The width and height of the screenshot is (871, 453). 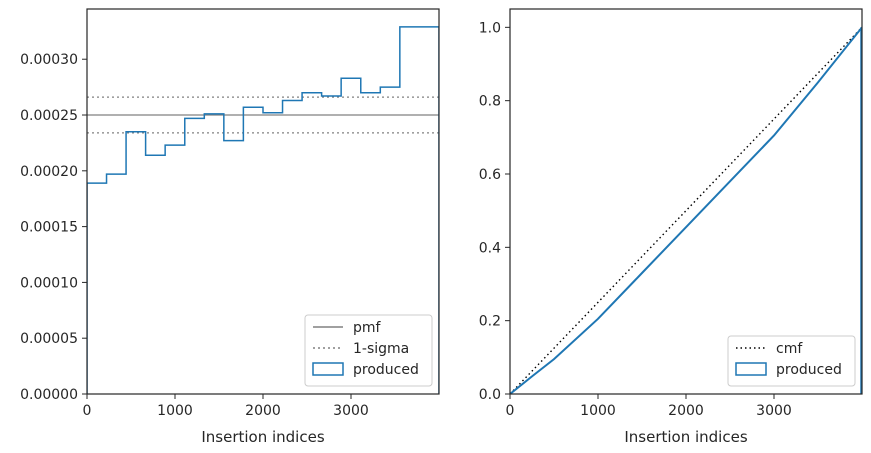 What do you see at coordinates (386, 370) in the screenshot?
I see `chart-1-legend-label: produced` at bounding box center [386, 370].